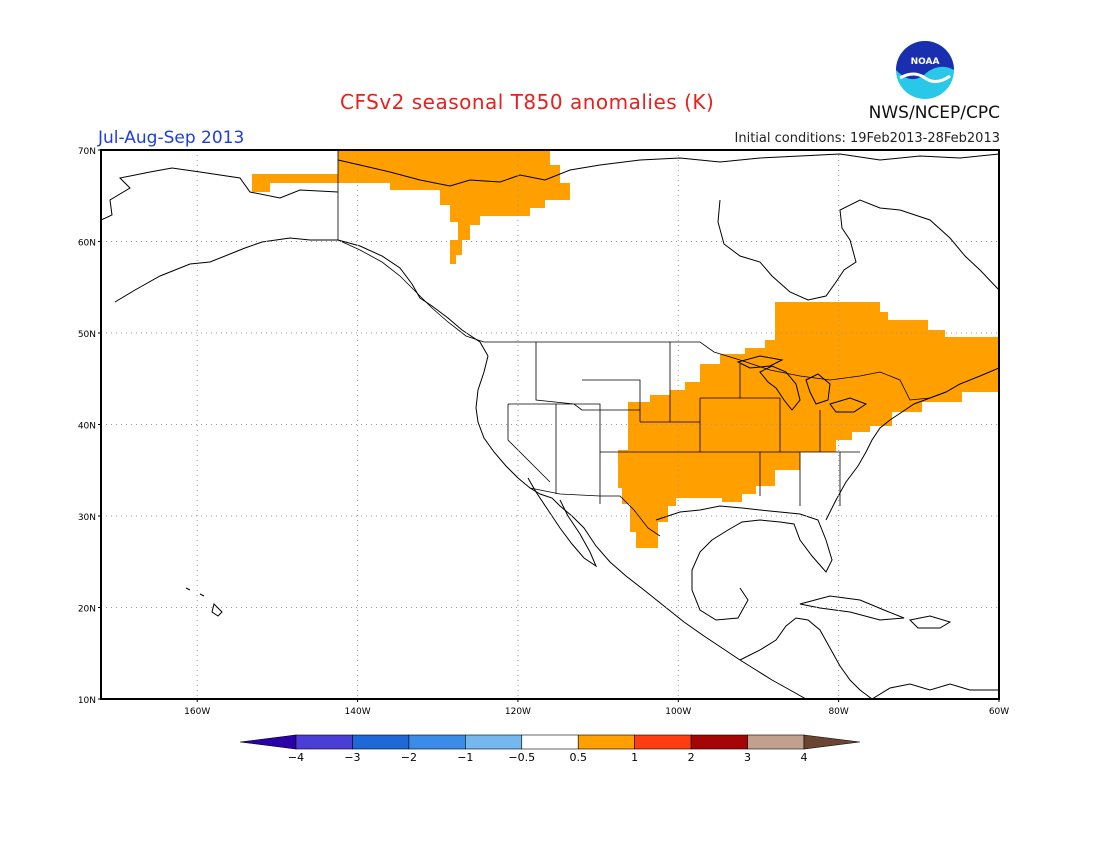 This screenshot has height=850, width=1100. What do you see at coordinates (858, 250) in the screenshot?
I see `coastline-hudson-bay` at bounding box center [858, 250].